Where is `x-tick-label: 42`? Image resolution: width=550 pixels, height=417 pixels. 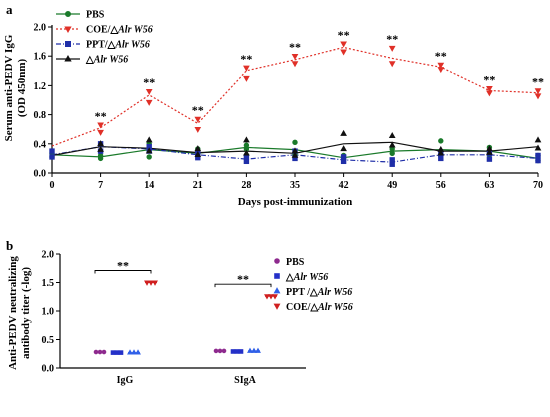
x-tick-label: 42 is located at coordinates (344, 185).